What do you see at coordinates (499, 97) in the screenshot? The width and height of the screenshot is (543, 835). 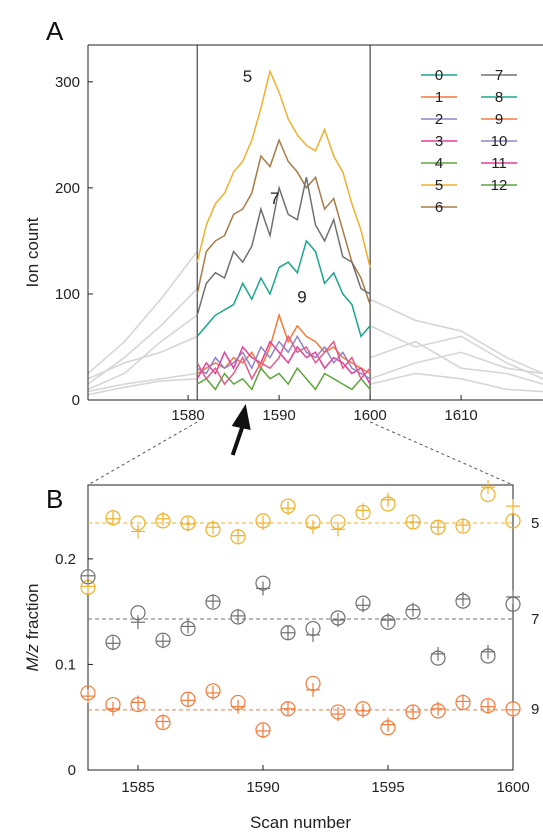 I see `legend-label-8: 8` at bounding box center [499, 97].